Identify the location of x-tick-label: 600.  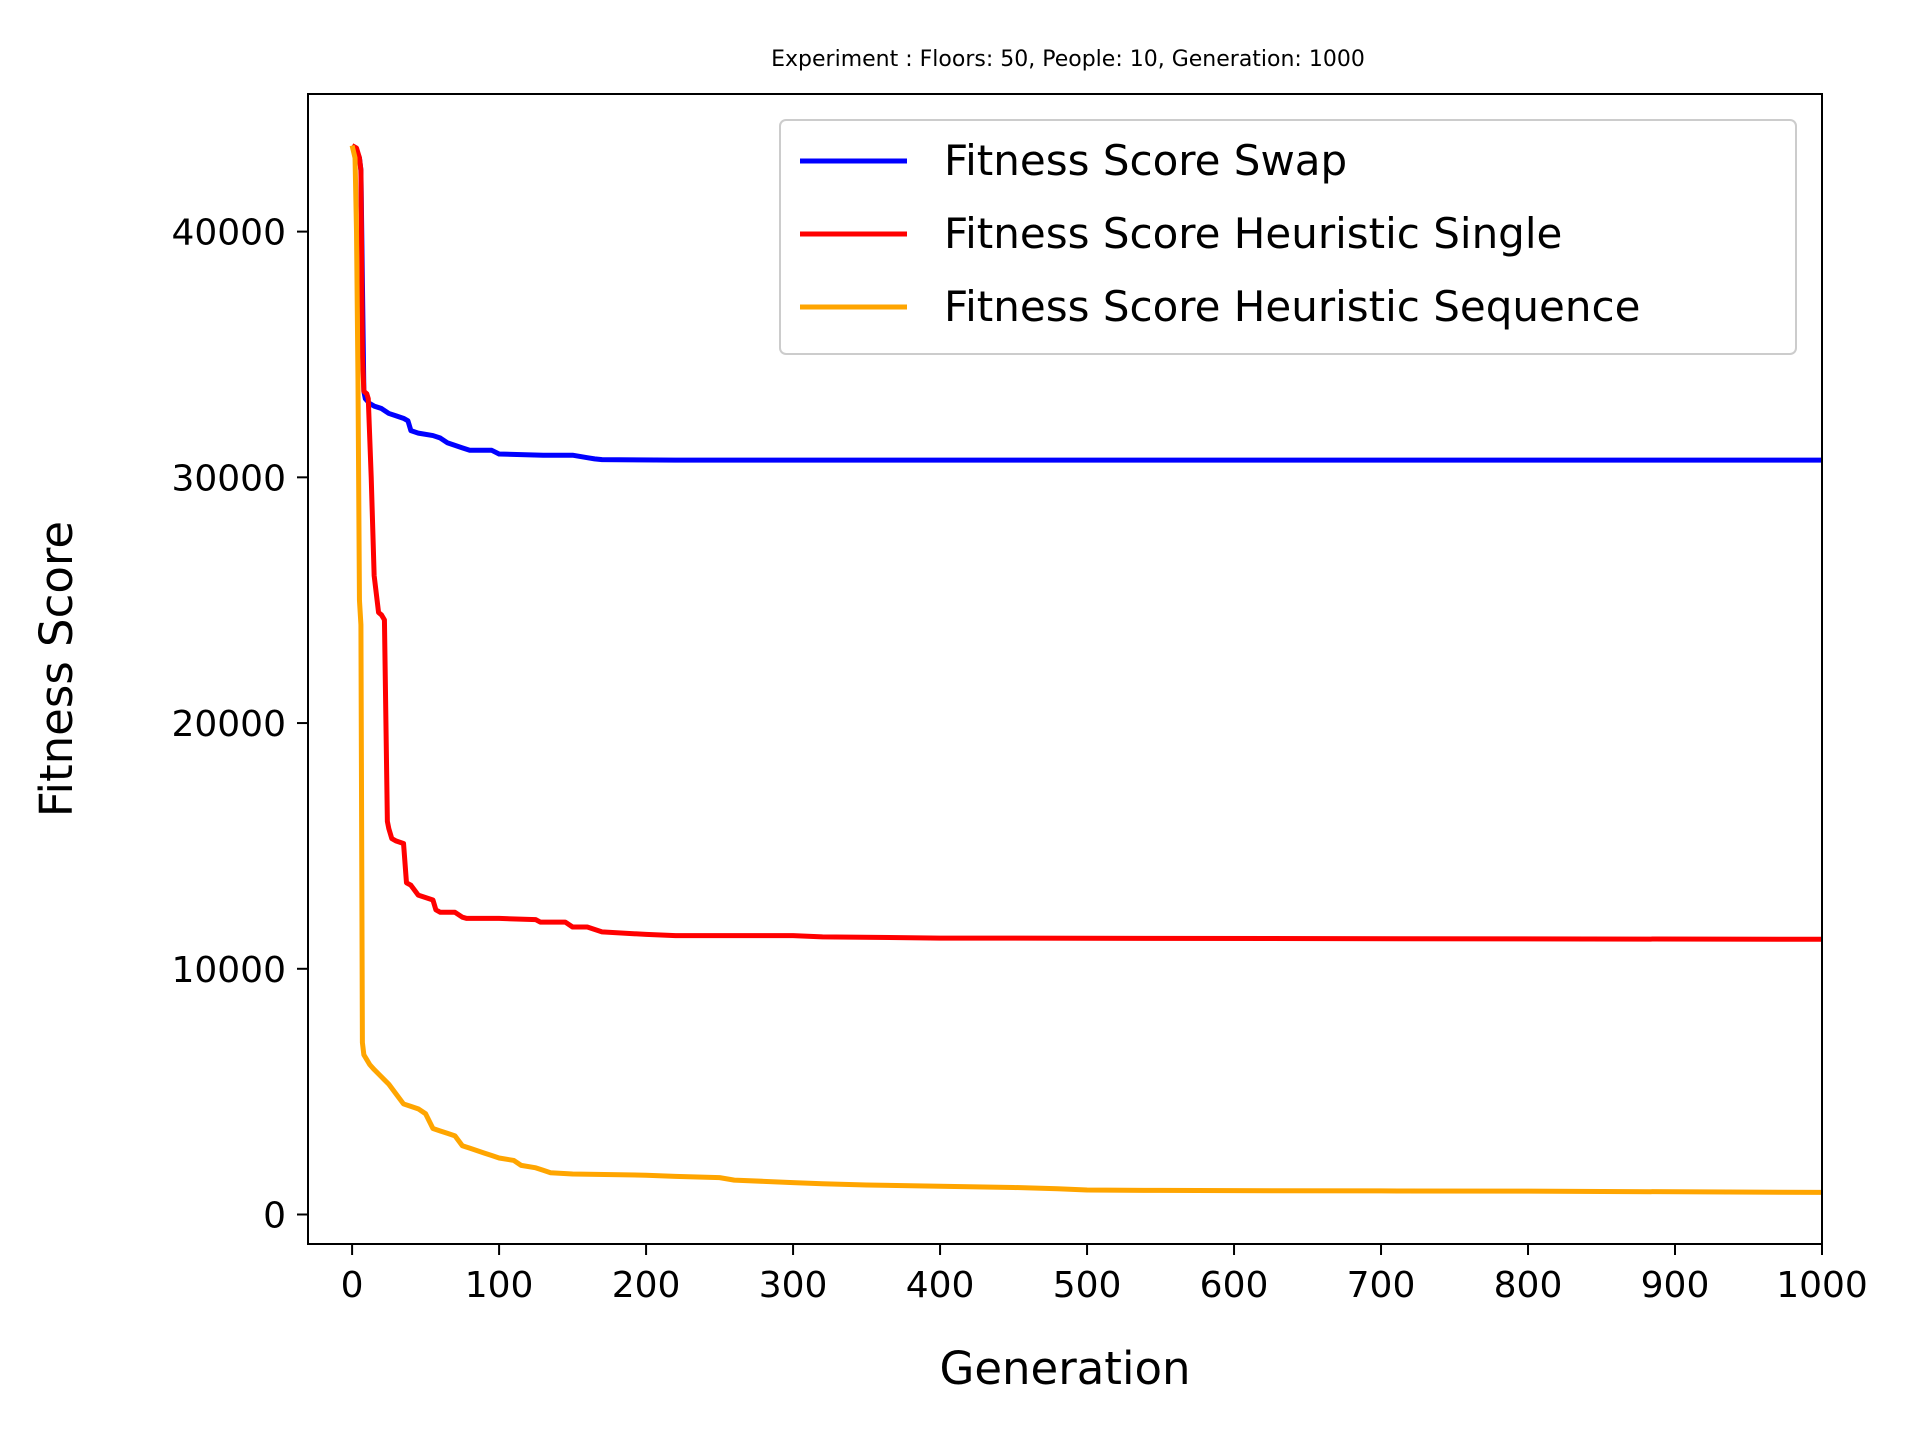
(1234, 1285).